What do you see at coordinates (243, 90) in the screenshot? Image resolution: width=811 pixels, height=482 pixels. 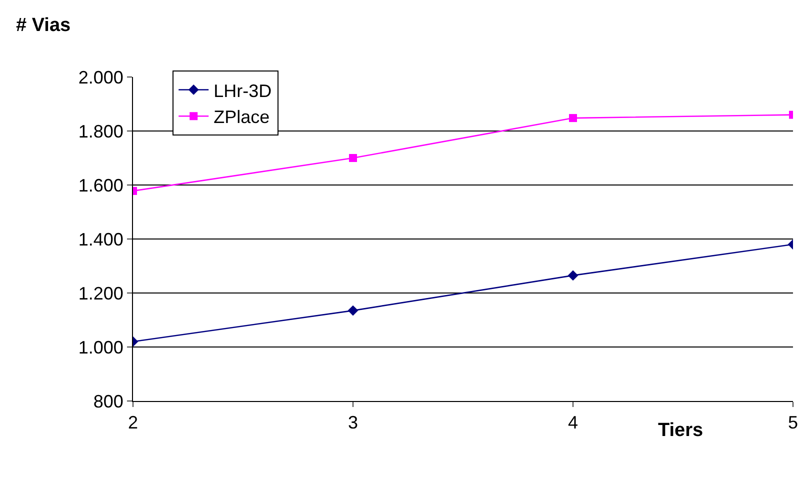 I see `legend-label: LHr-3D` at bounding box center [243, 90].